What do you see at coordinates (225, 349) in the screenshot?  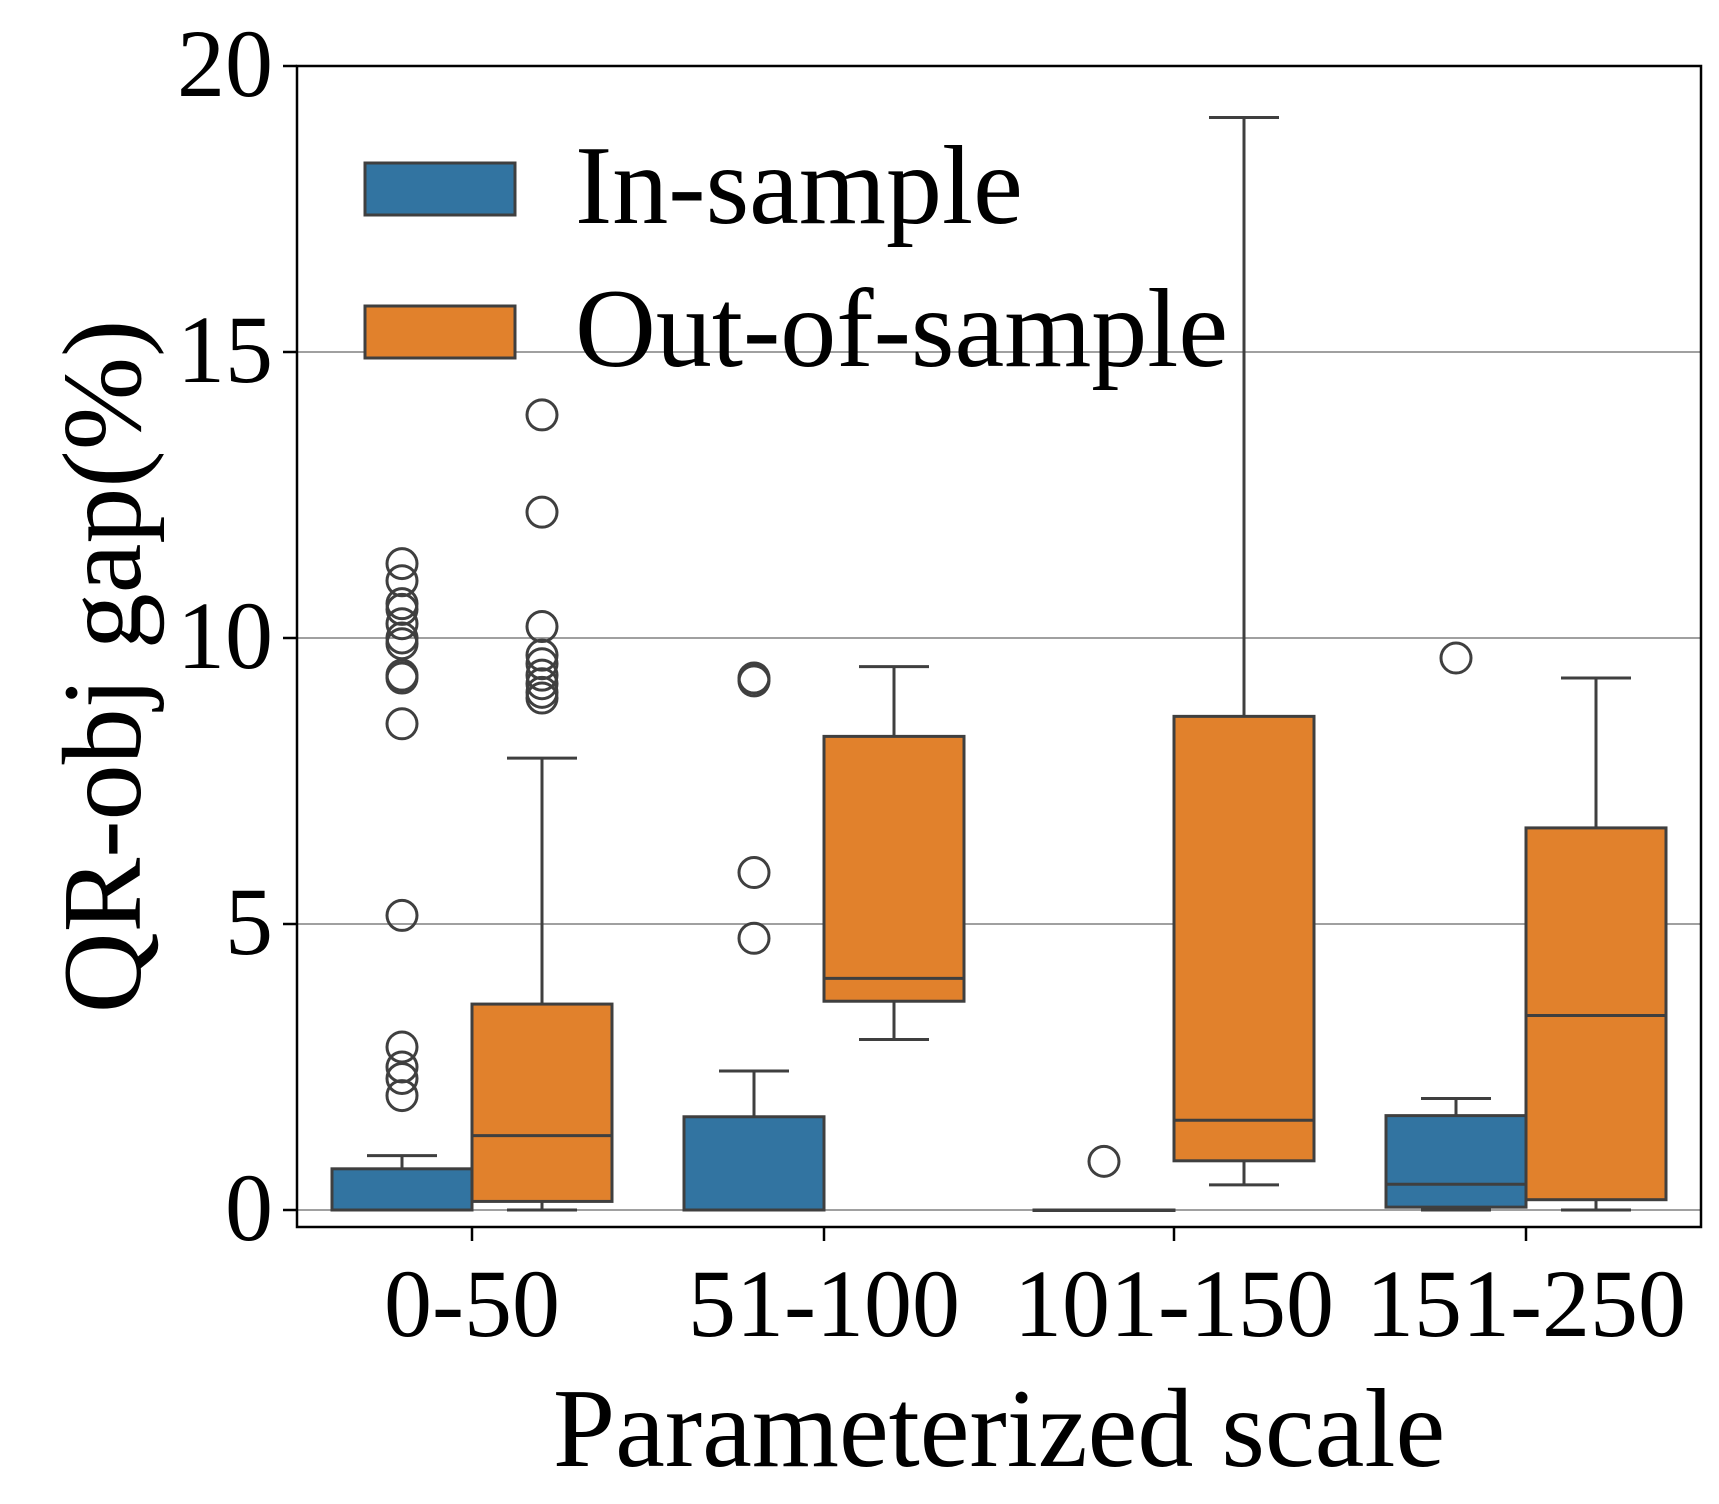 I see `y-tick-label: 15` at bounding box center [225, 349].